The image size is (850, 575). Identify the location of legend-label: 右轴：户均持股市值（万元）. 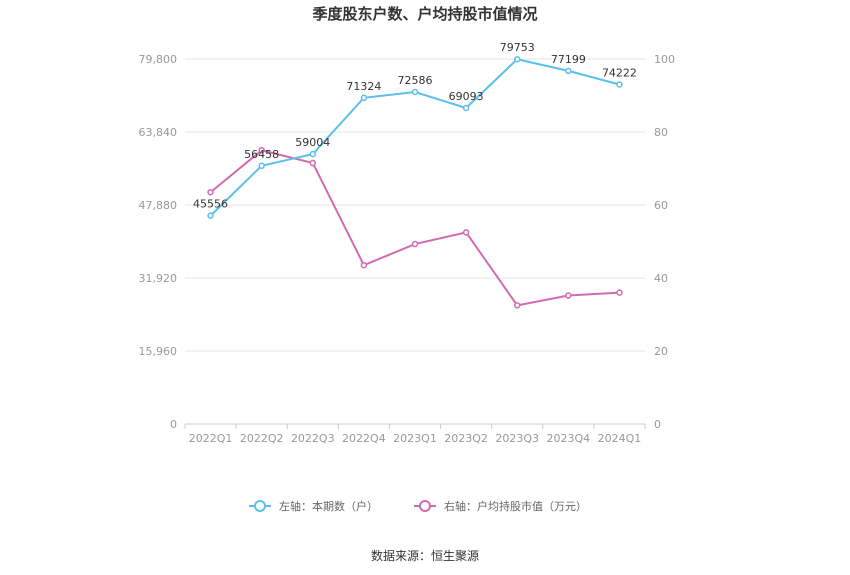
(515, 506).